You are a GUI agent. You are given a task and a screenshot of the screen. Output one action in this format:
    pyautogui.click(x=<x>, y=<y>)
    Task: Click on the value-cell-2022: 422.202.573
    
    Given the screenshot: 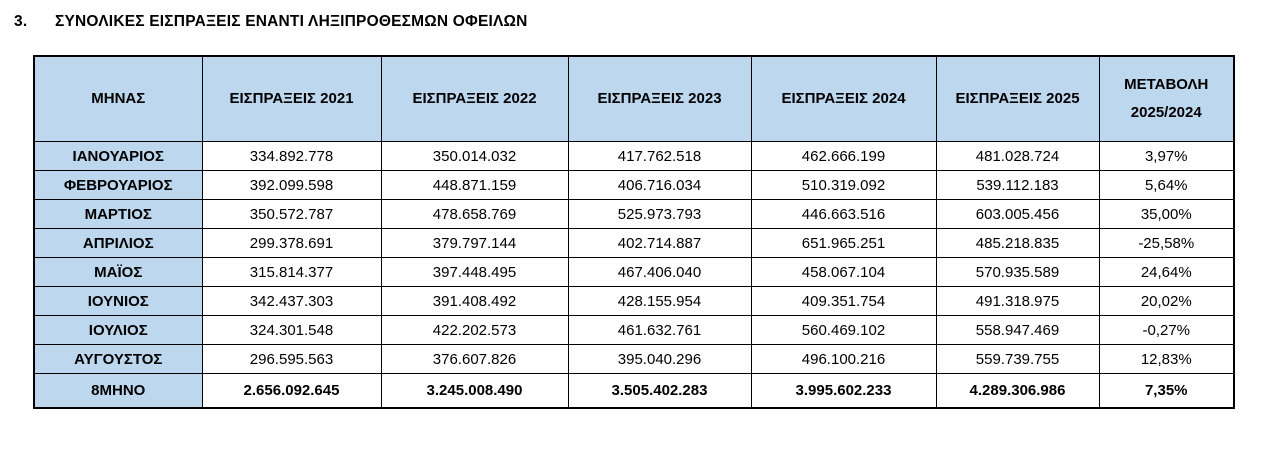 What is the action you would take?
    pyautogui.click(x=474, y=330)
    